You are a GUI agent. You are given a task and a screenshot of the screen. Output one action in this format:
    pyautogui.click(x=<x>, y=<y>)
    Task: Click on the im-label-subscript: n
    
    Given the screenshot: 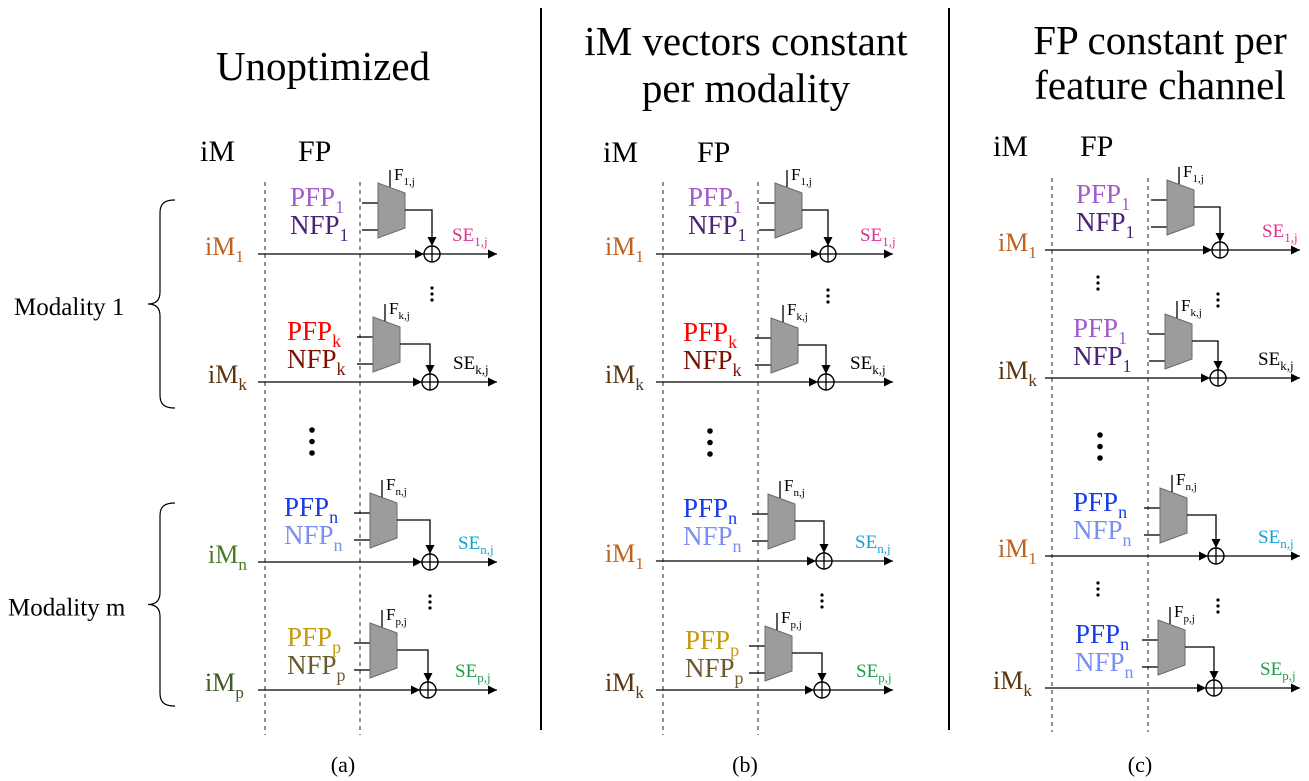 What is the action you would take?
    pyautogui.click(x=242, y=564)
    